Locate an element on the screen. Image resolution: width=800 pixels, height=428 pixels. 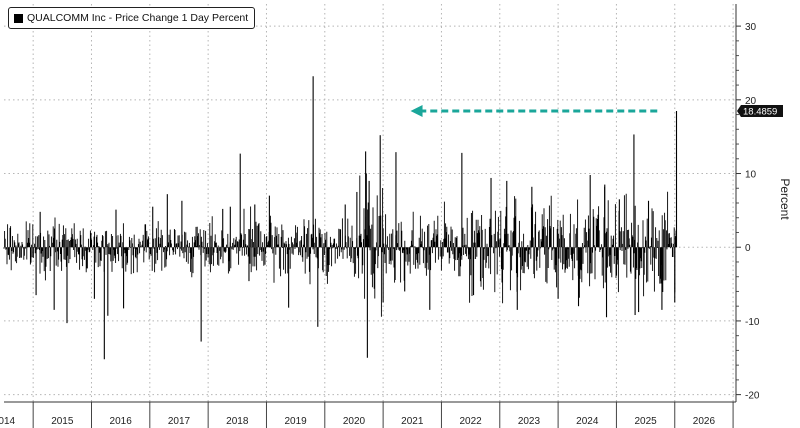
y-tick-label: -20 is located at coordinates (752, 396).